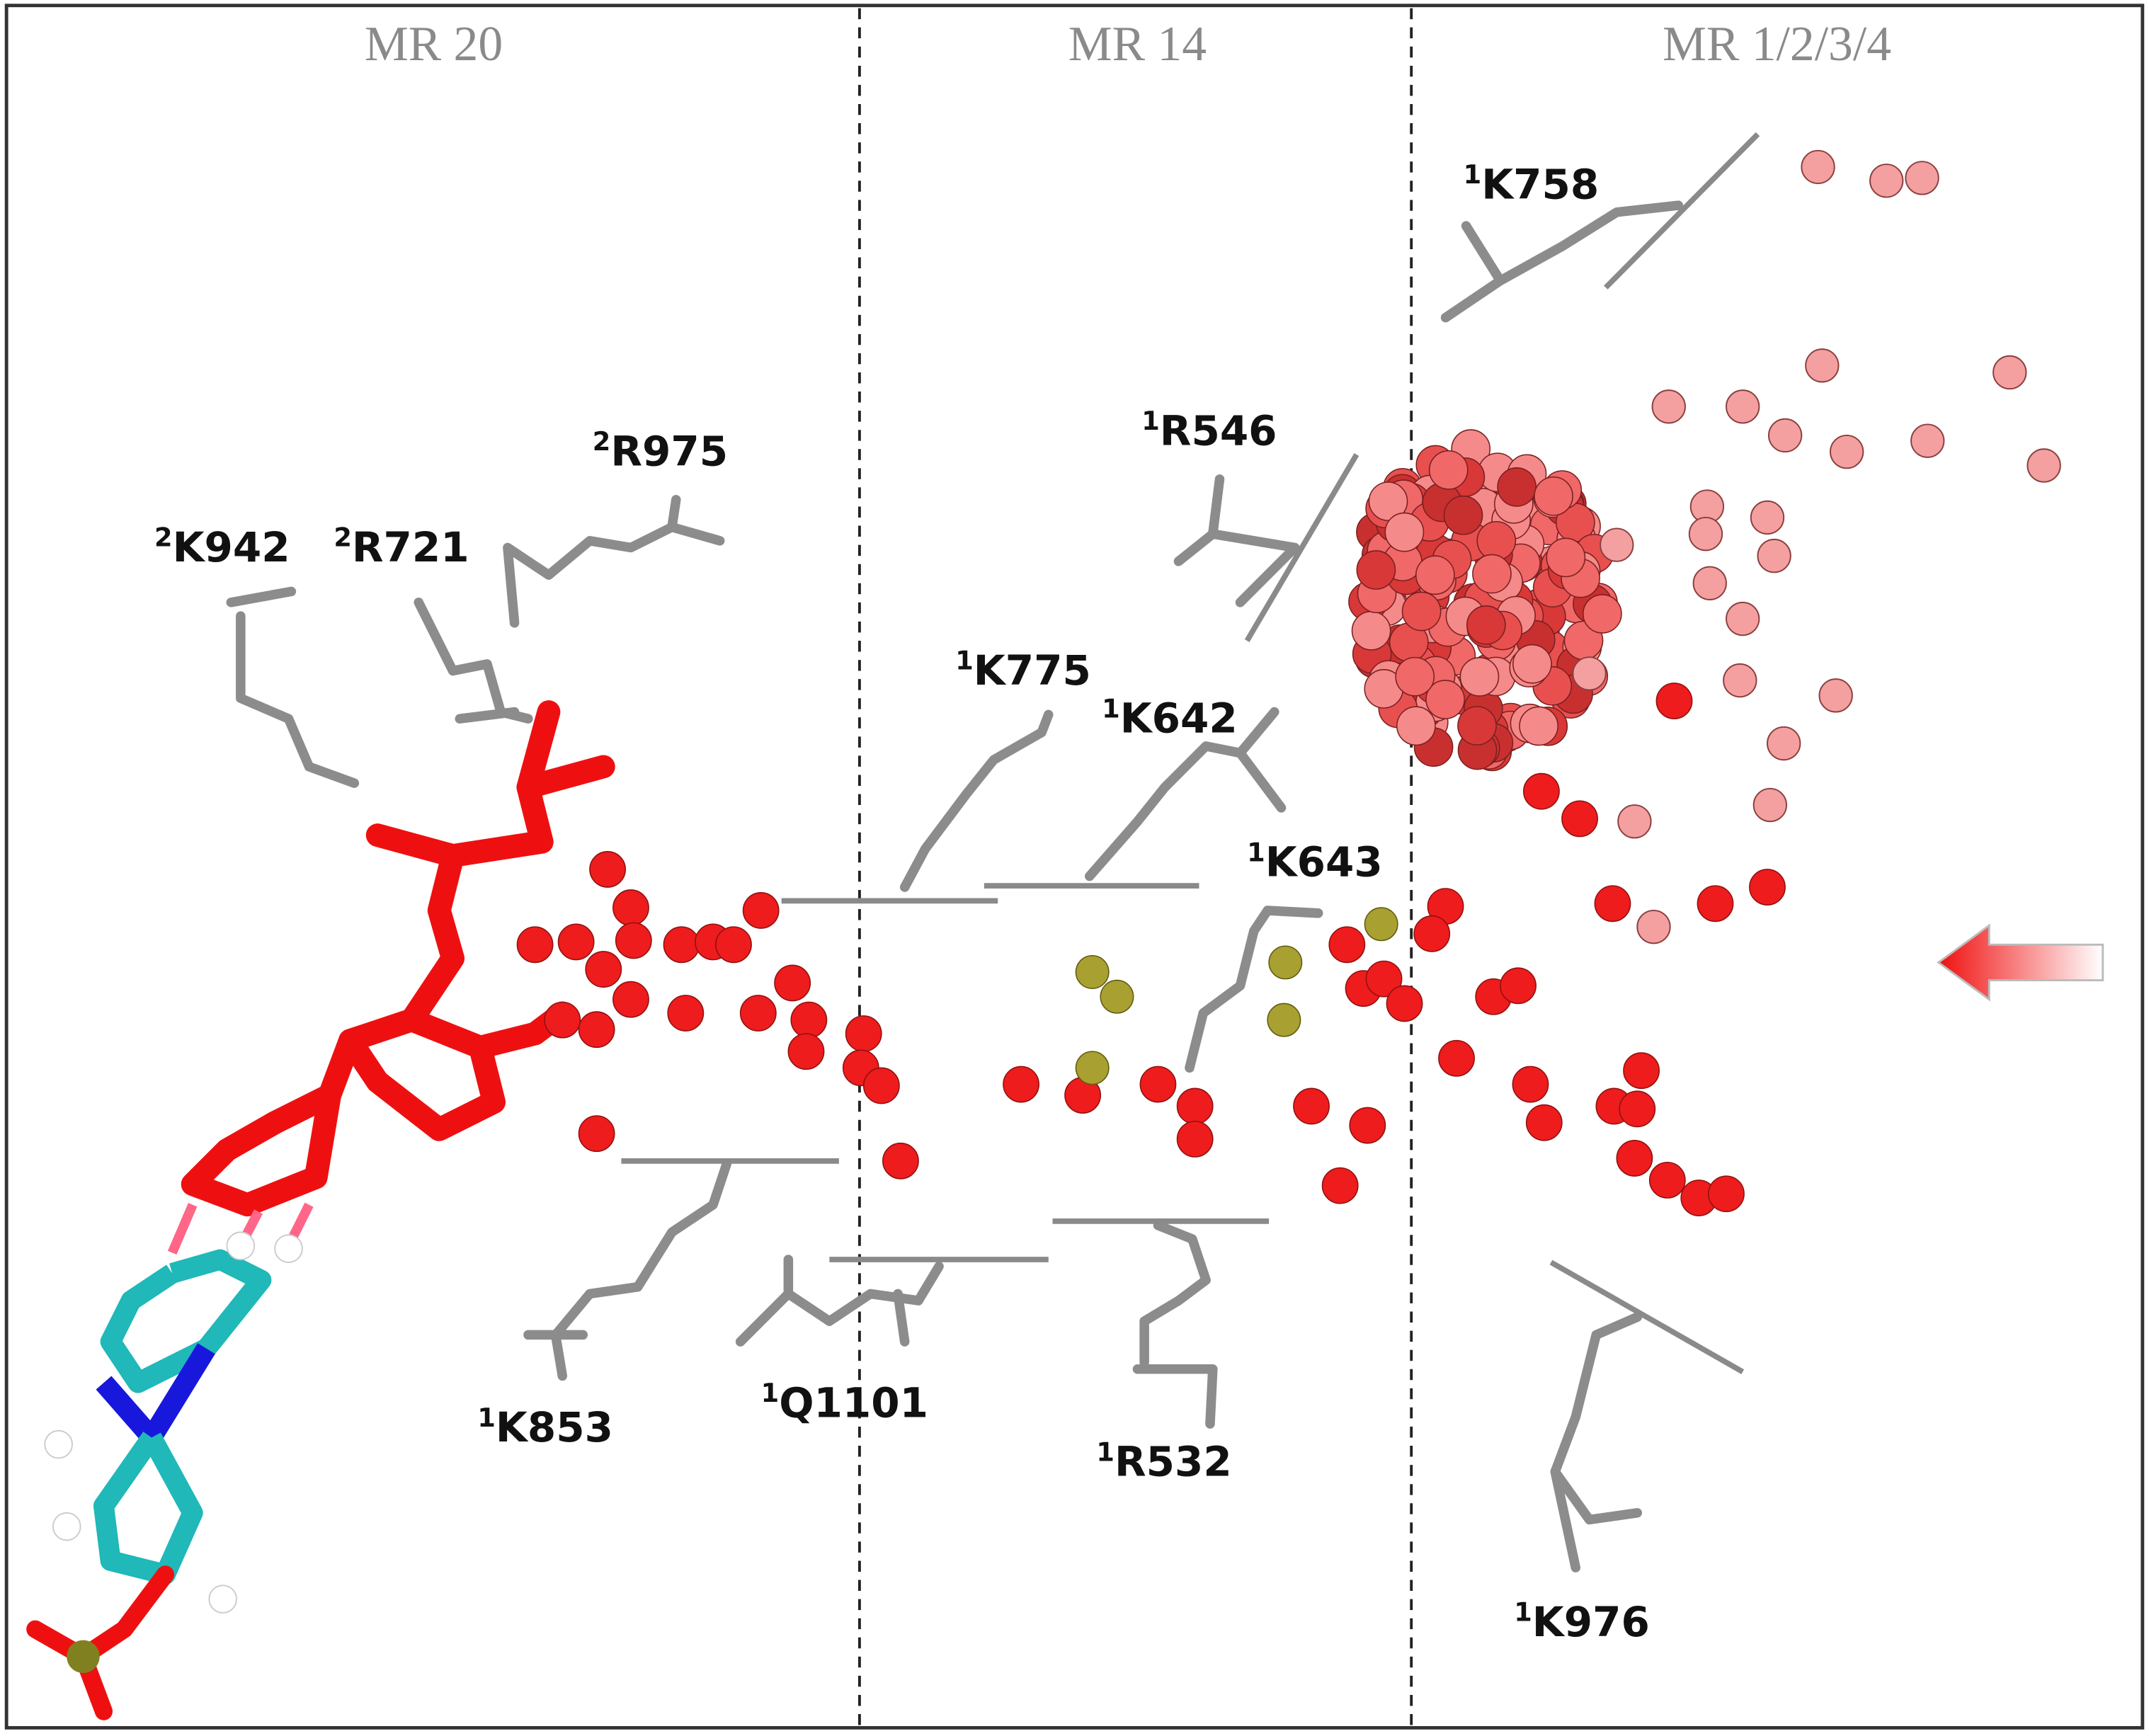 The image size is (2149, 1736). I want to click on residue-label: 1K853, so click(545, 1427).